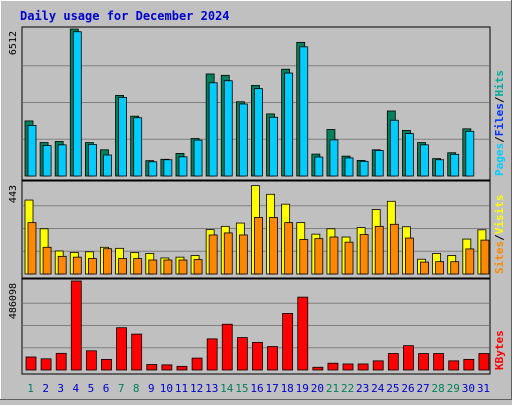  I want to click on x-tick-5: 5, so click(91, 388).